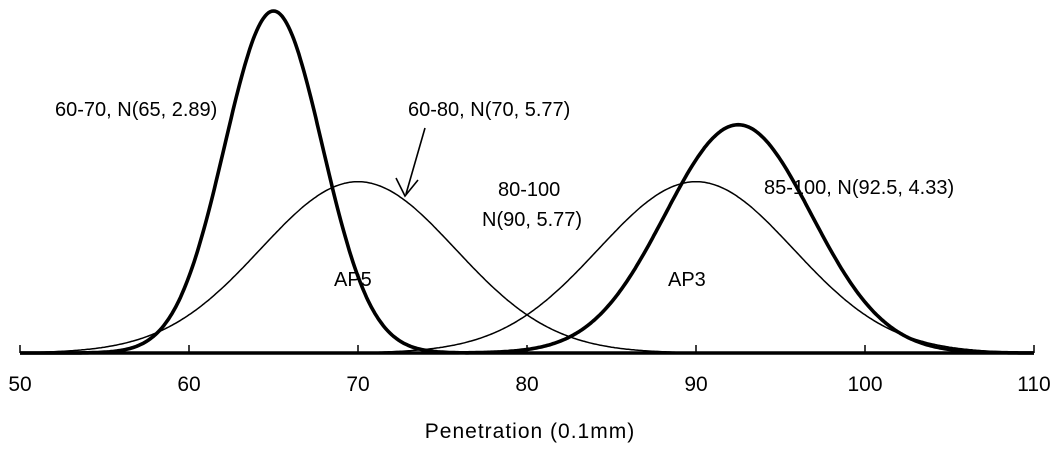  Describe the element at coordinates (407, 187) in the screenshot. I see `arrow-60-80-head` at that location.